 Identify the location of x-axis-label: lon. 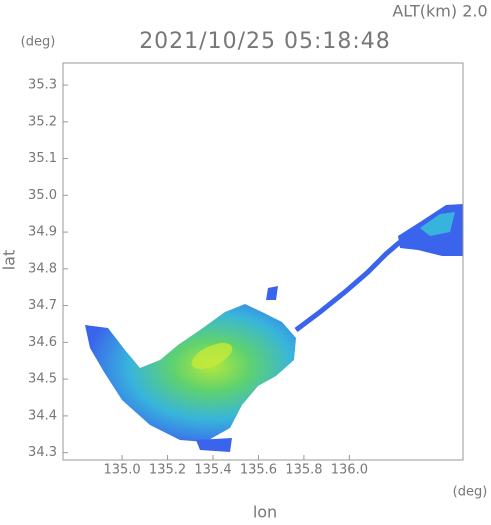
(265, 512).